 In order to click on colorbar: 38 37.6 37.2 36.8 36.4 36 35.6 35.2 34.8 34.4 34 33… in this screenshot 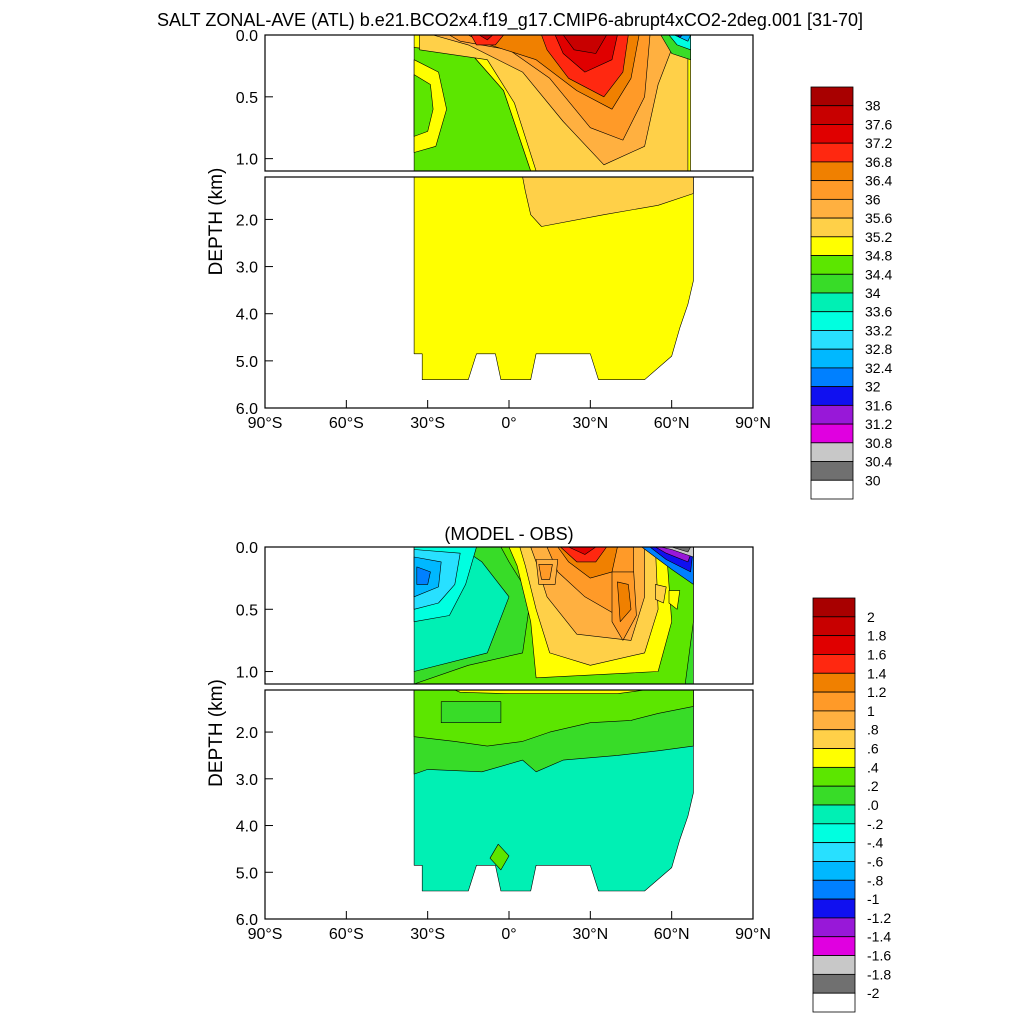, I will do `click(851, 293)`.